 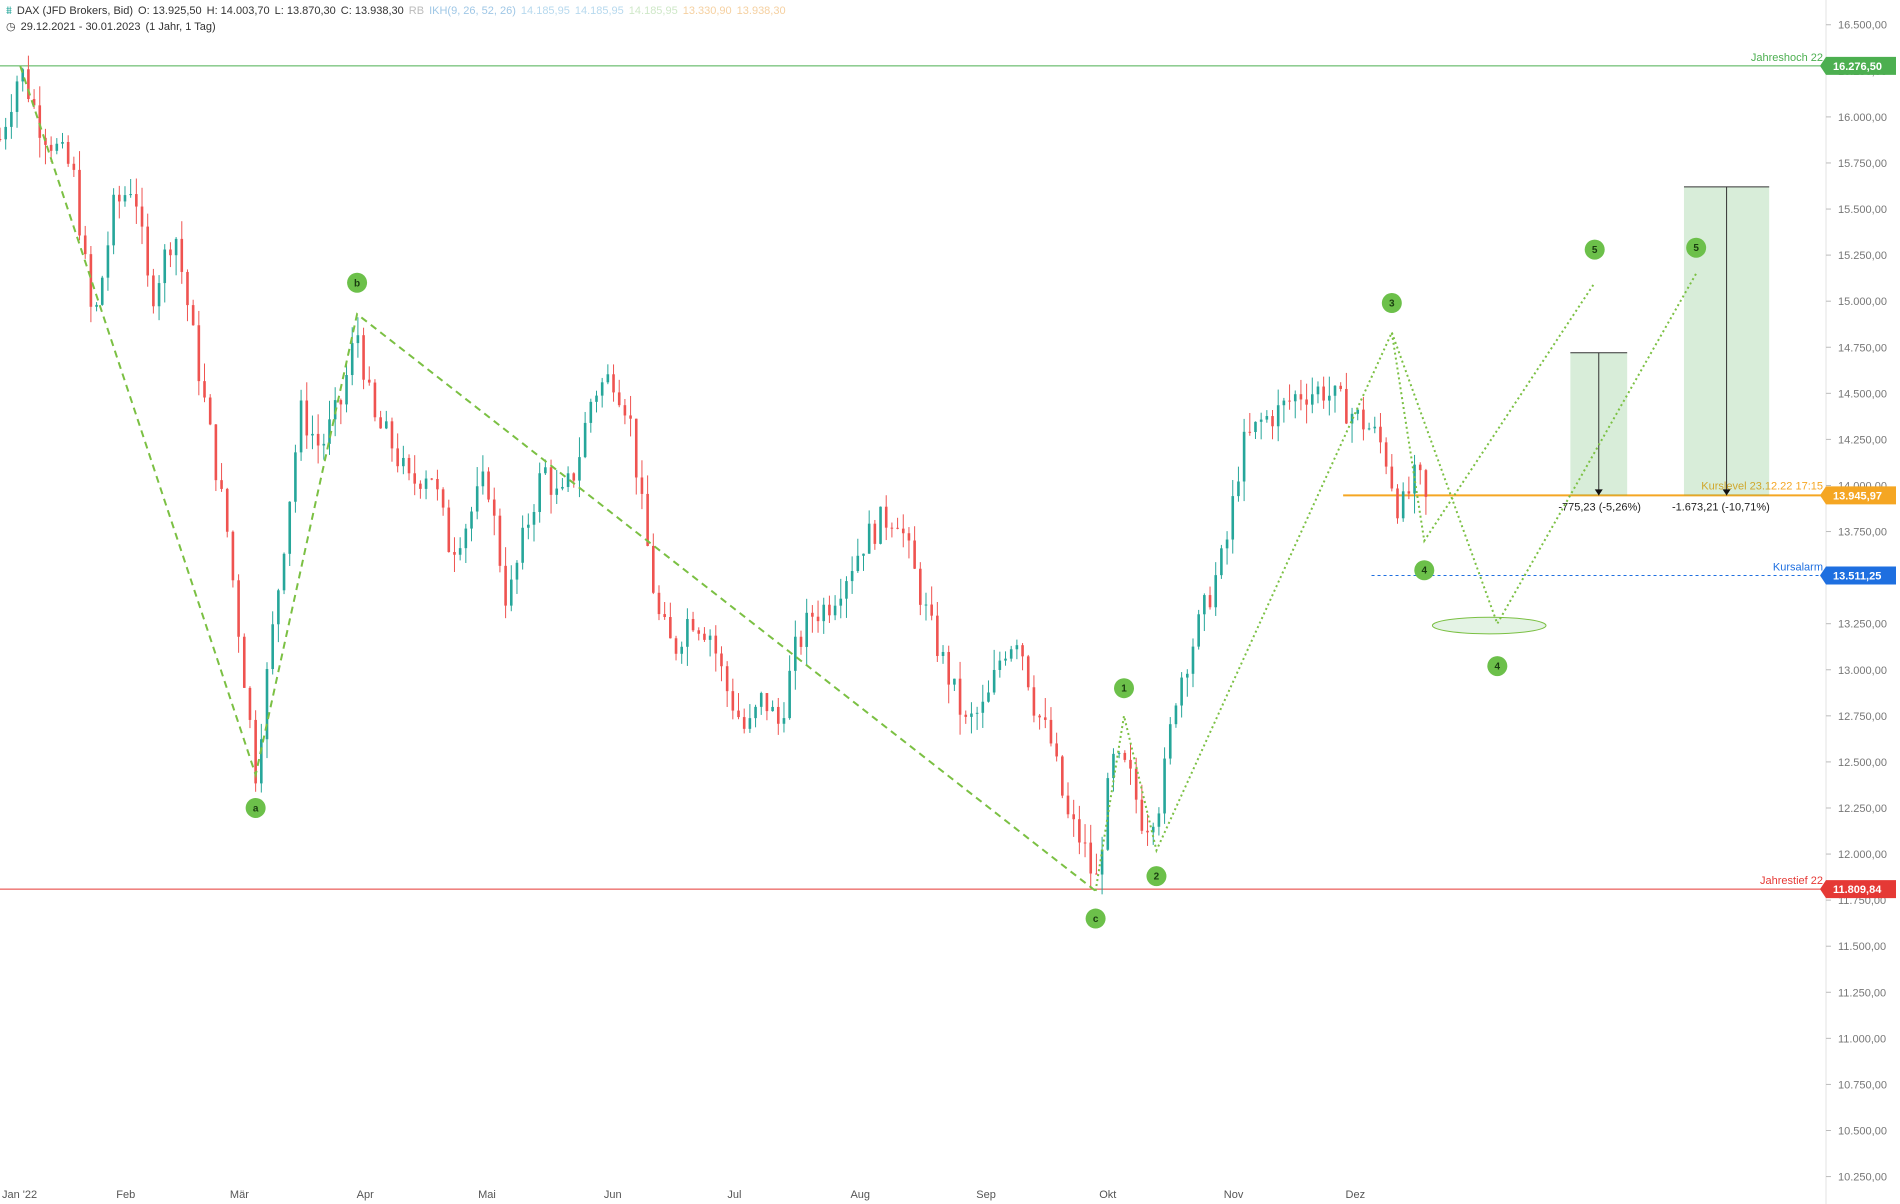 I want to click on y-tick-label: 14.500,00, so click(x=1862, y=394).